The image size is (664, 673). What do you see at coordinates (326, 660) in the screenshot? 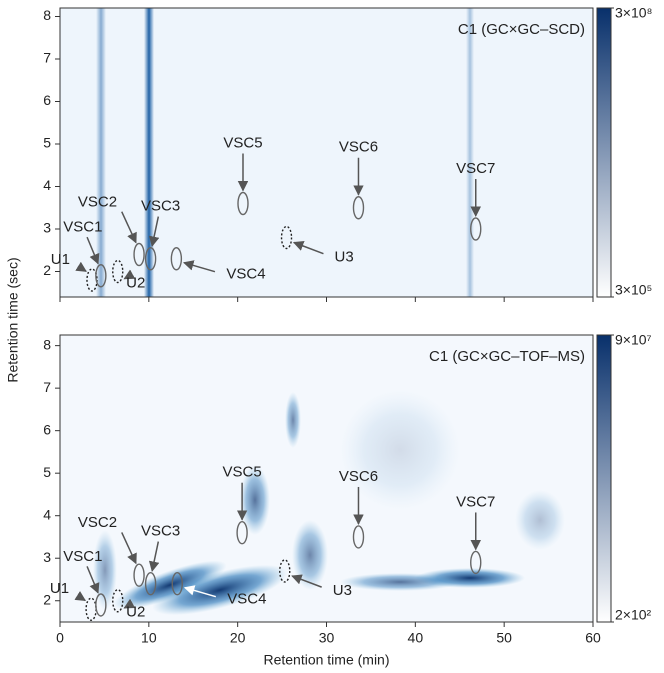
I see `x-axis-label: Retention time (min)` at bounding box center [326, 660].